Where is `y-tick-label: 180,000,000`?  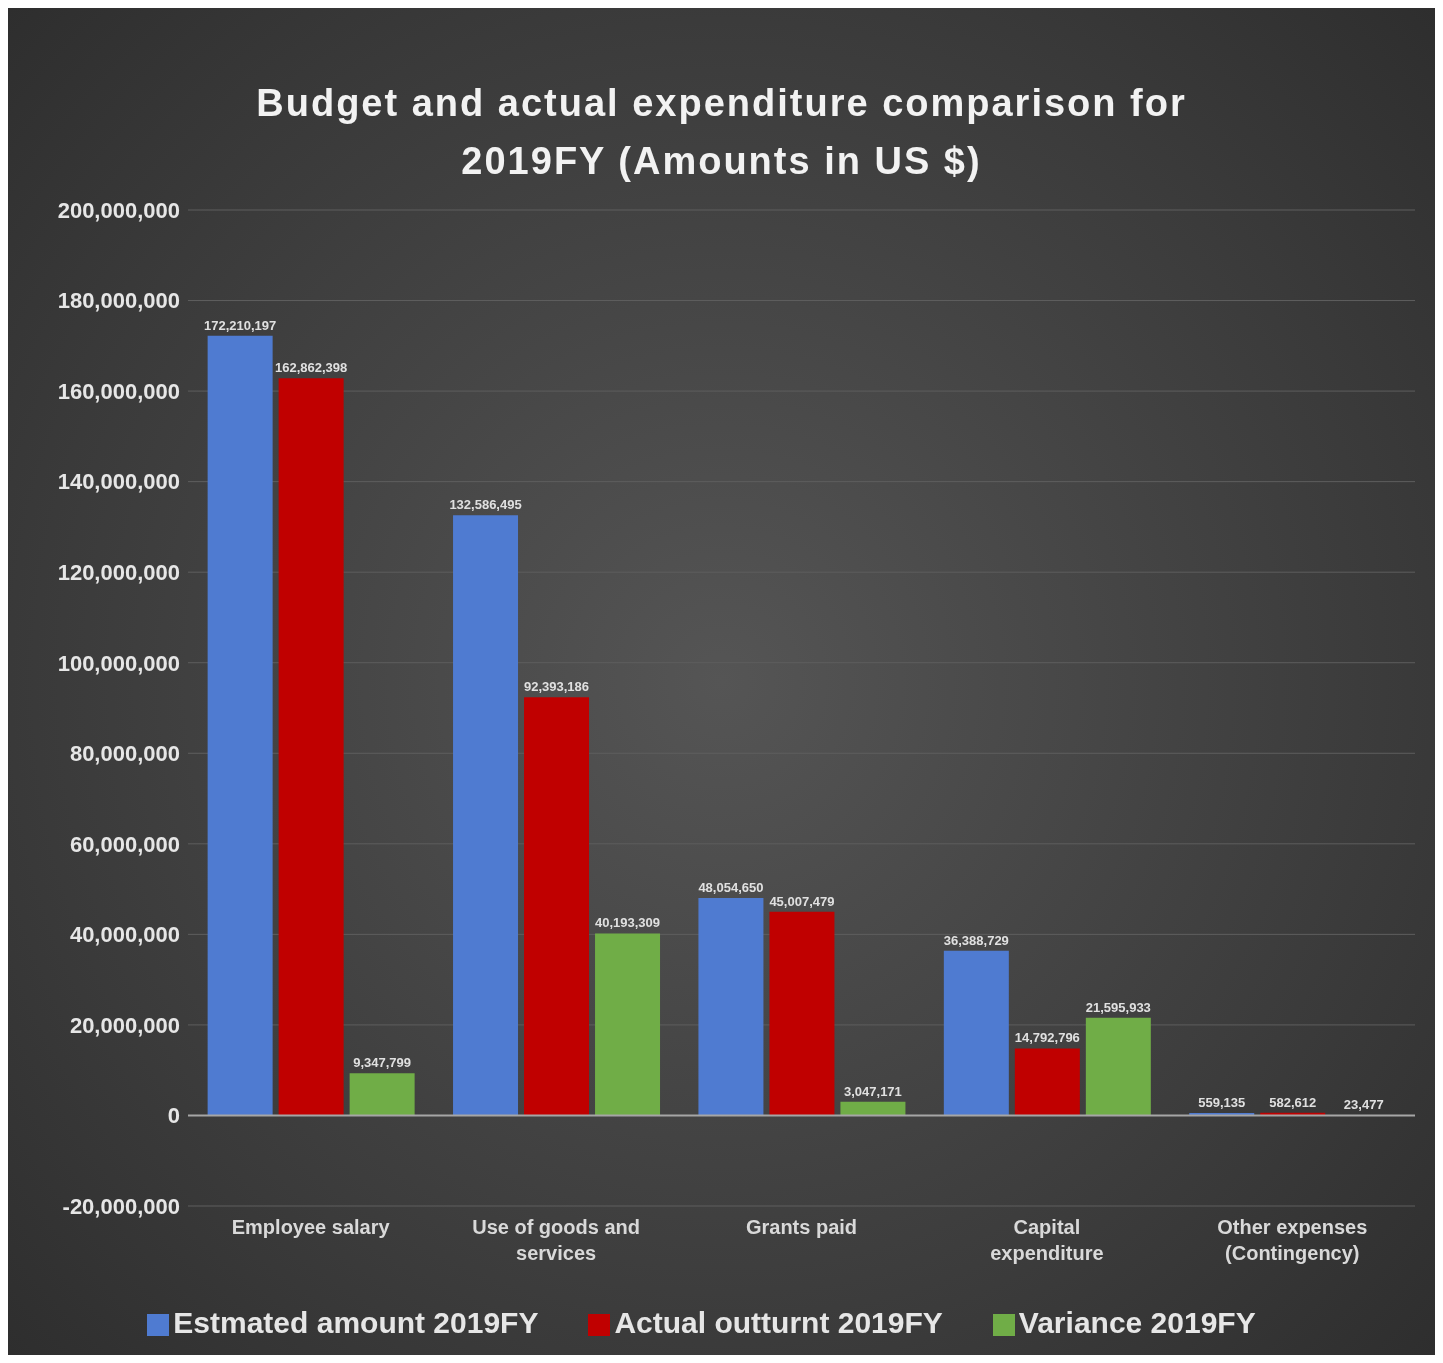
y-tick-label: 180,000,000 is located at coordinates (118, 301).